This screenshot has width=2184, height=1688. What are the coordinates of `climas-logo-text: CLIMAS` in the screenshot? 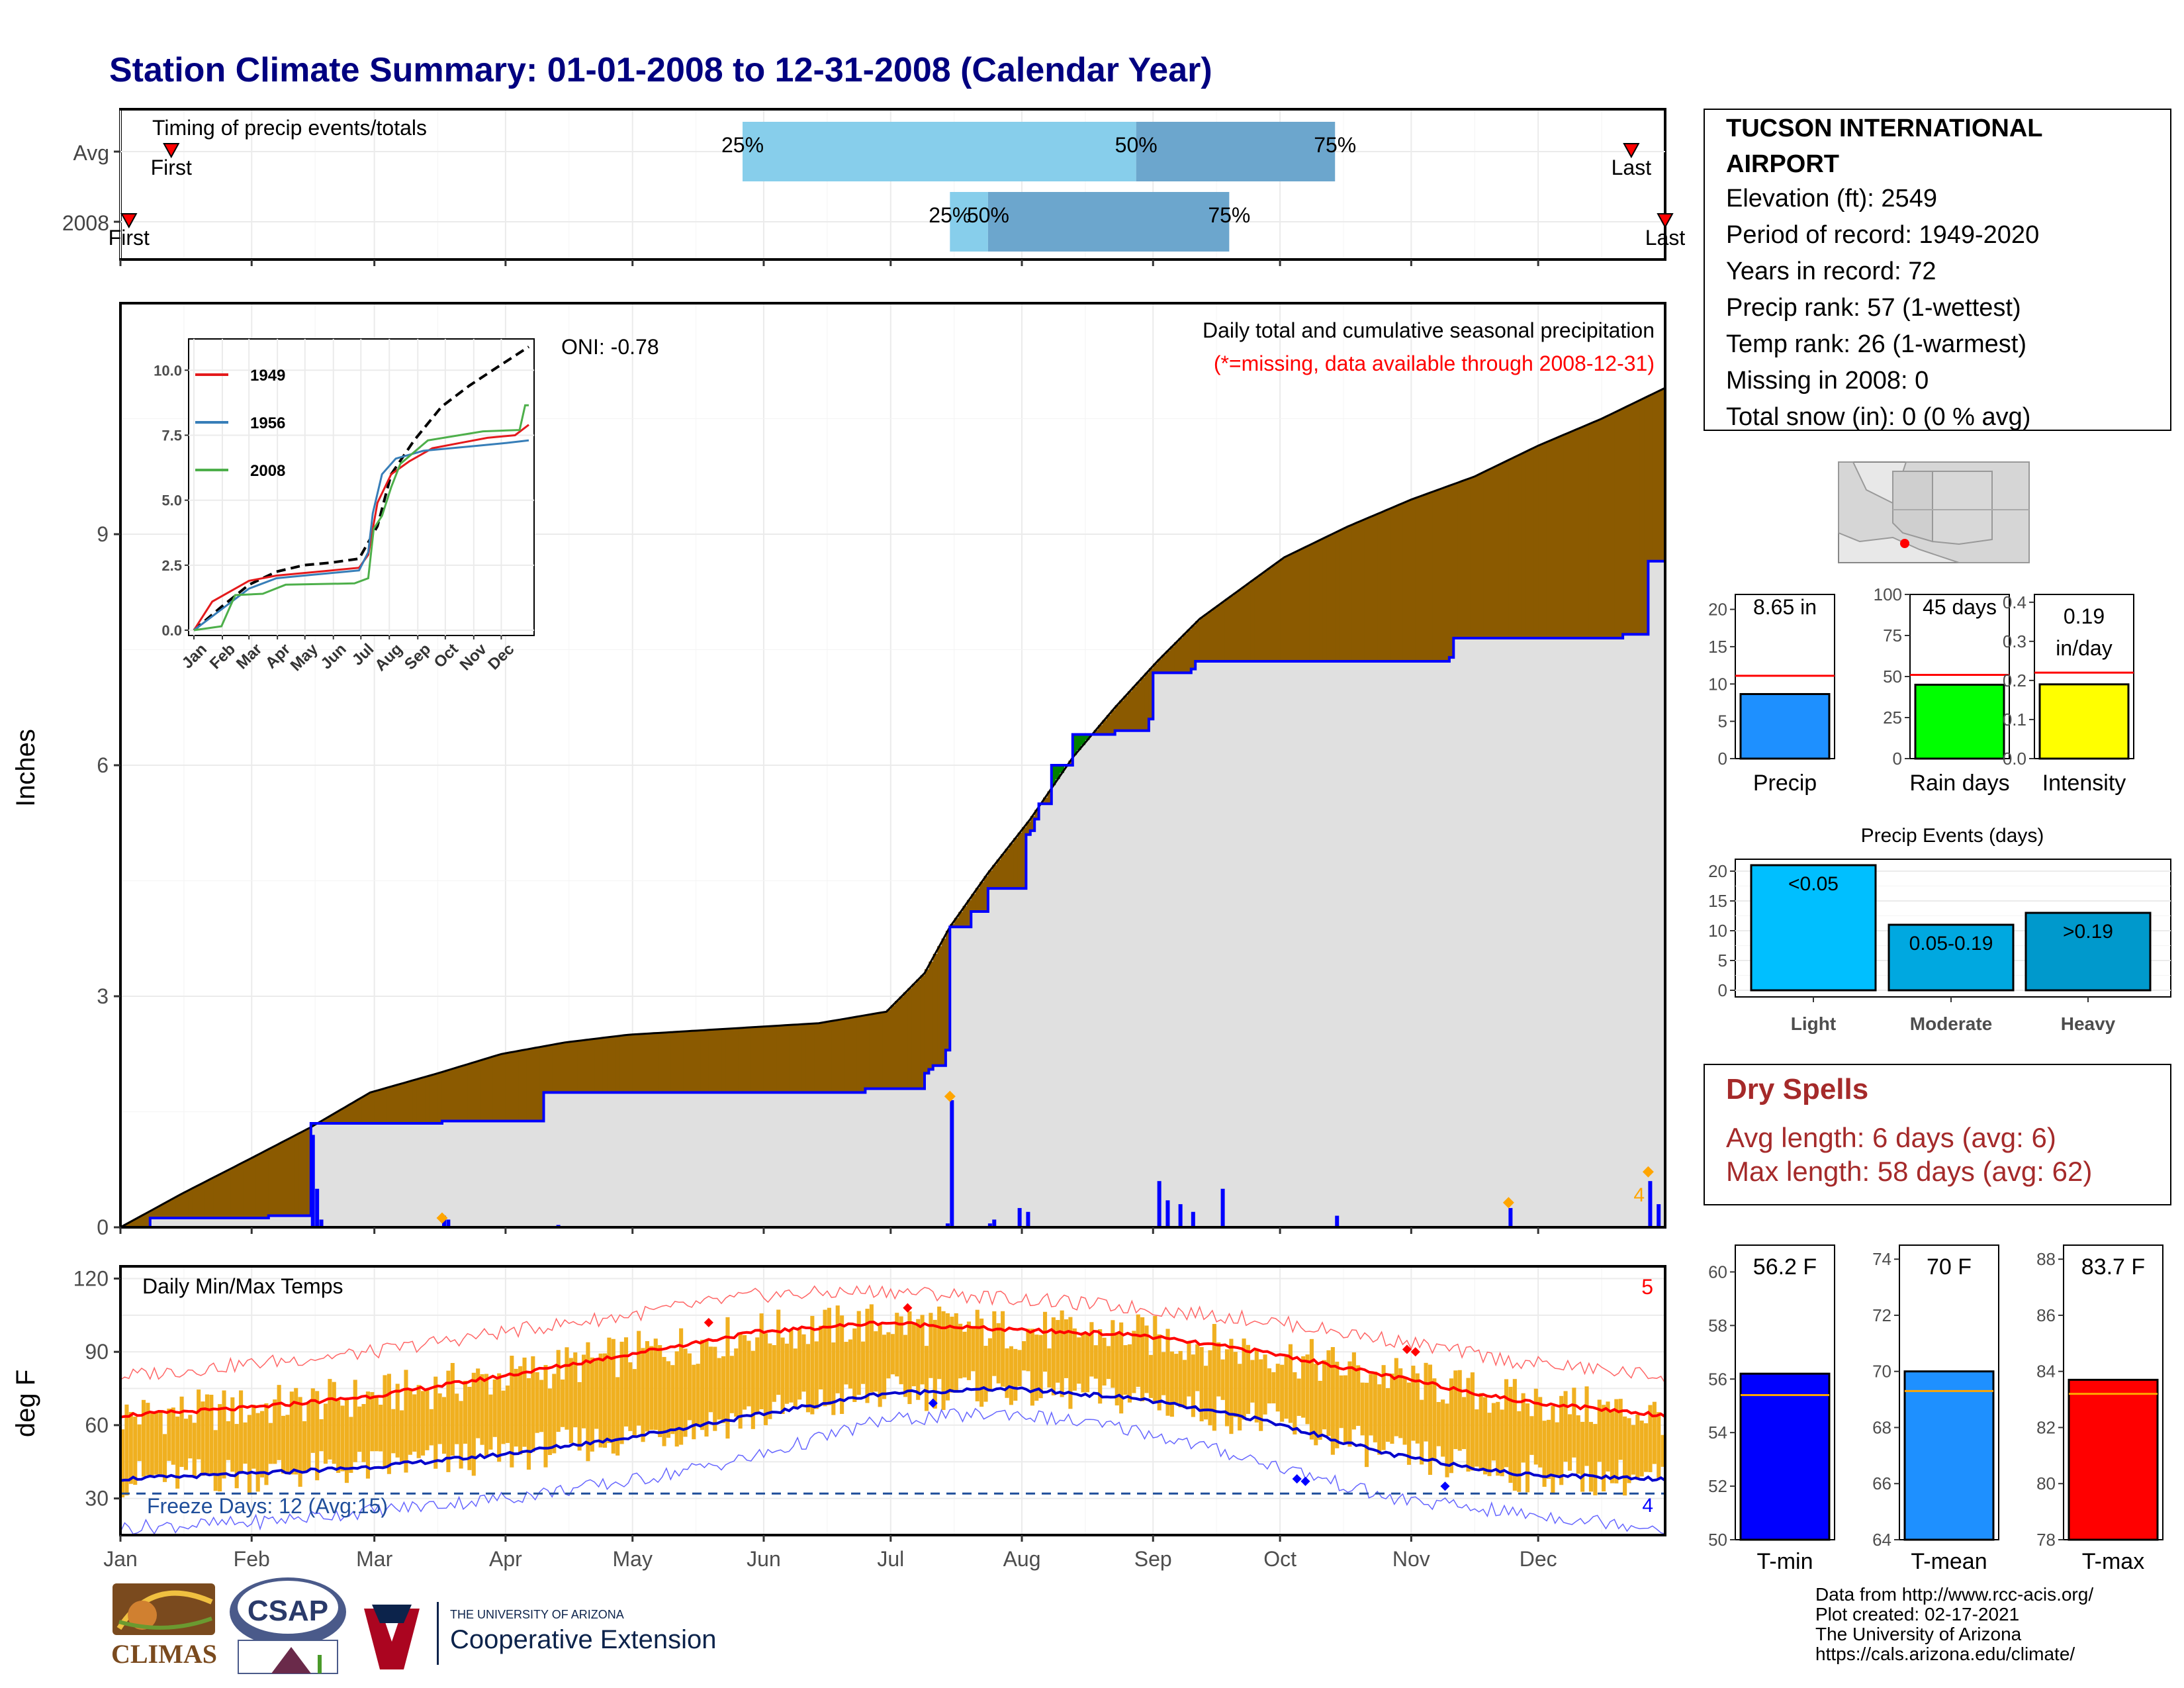 It's located at (164, 1654).